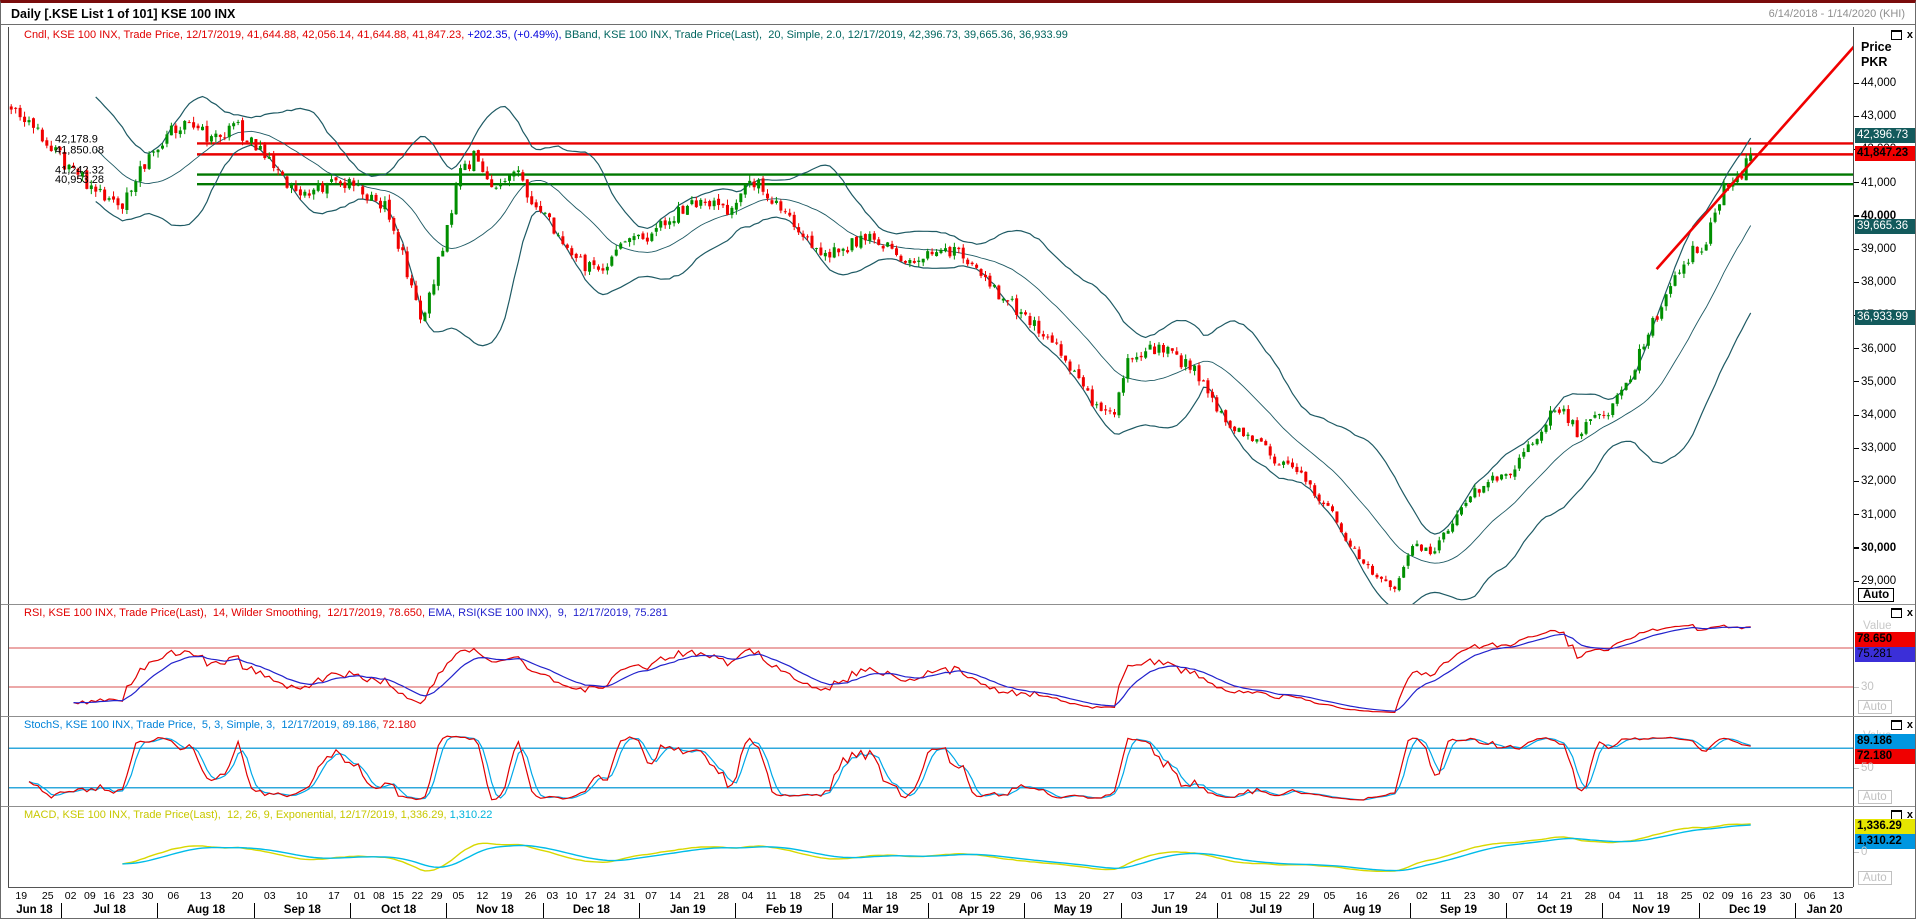 This screenshot has height=919, width=1916. What do you see at coordinates (237, 895) in the screenshot?
I see `x-axis-day-label: 20` at bounding box center [237, 895].